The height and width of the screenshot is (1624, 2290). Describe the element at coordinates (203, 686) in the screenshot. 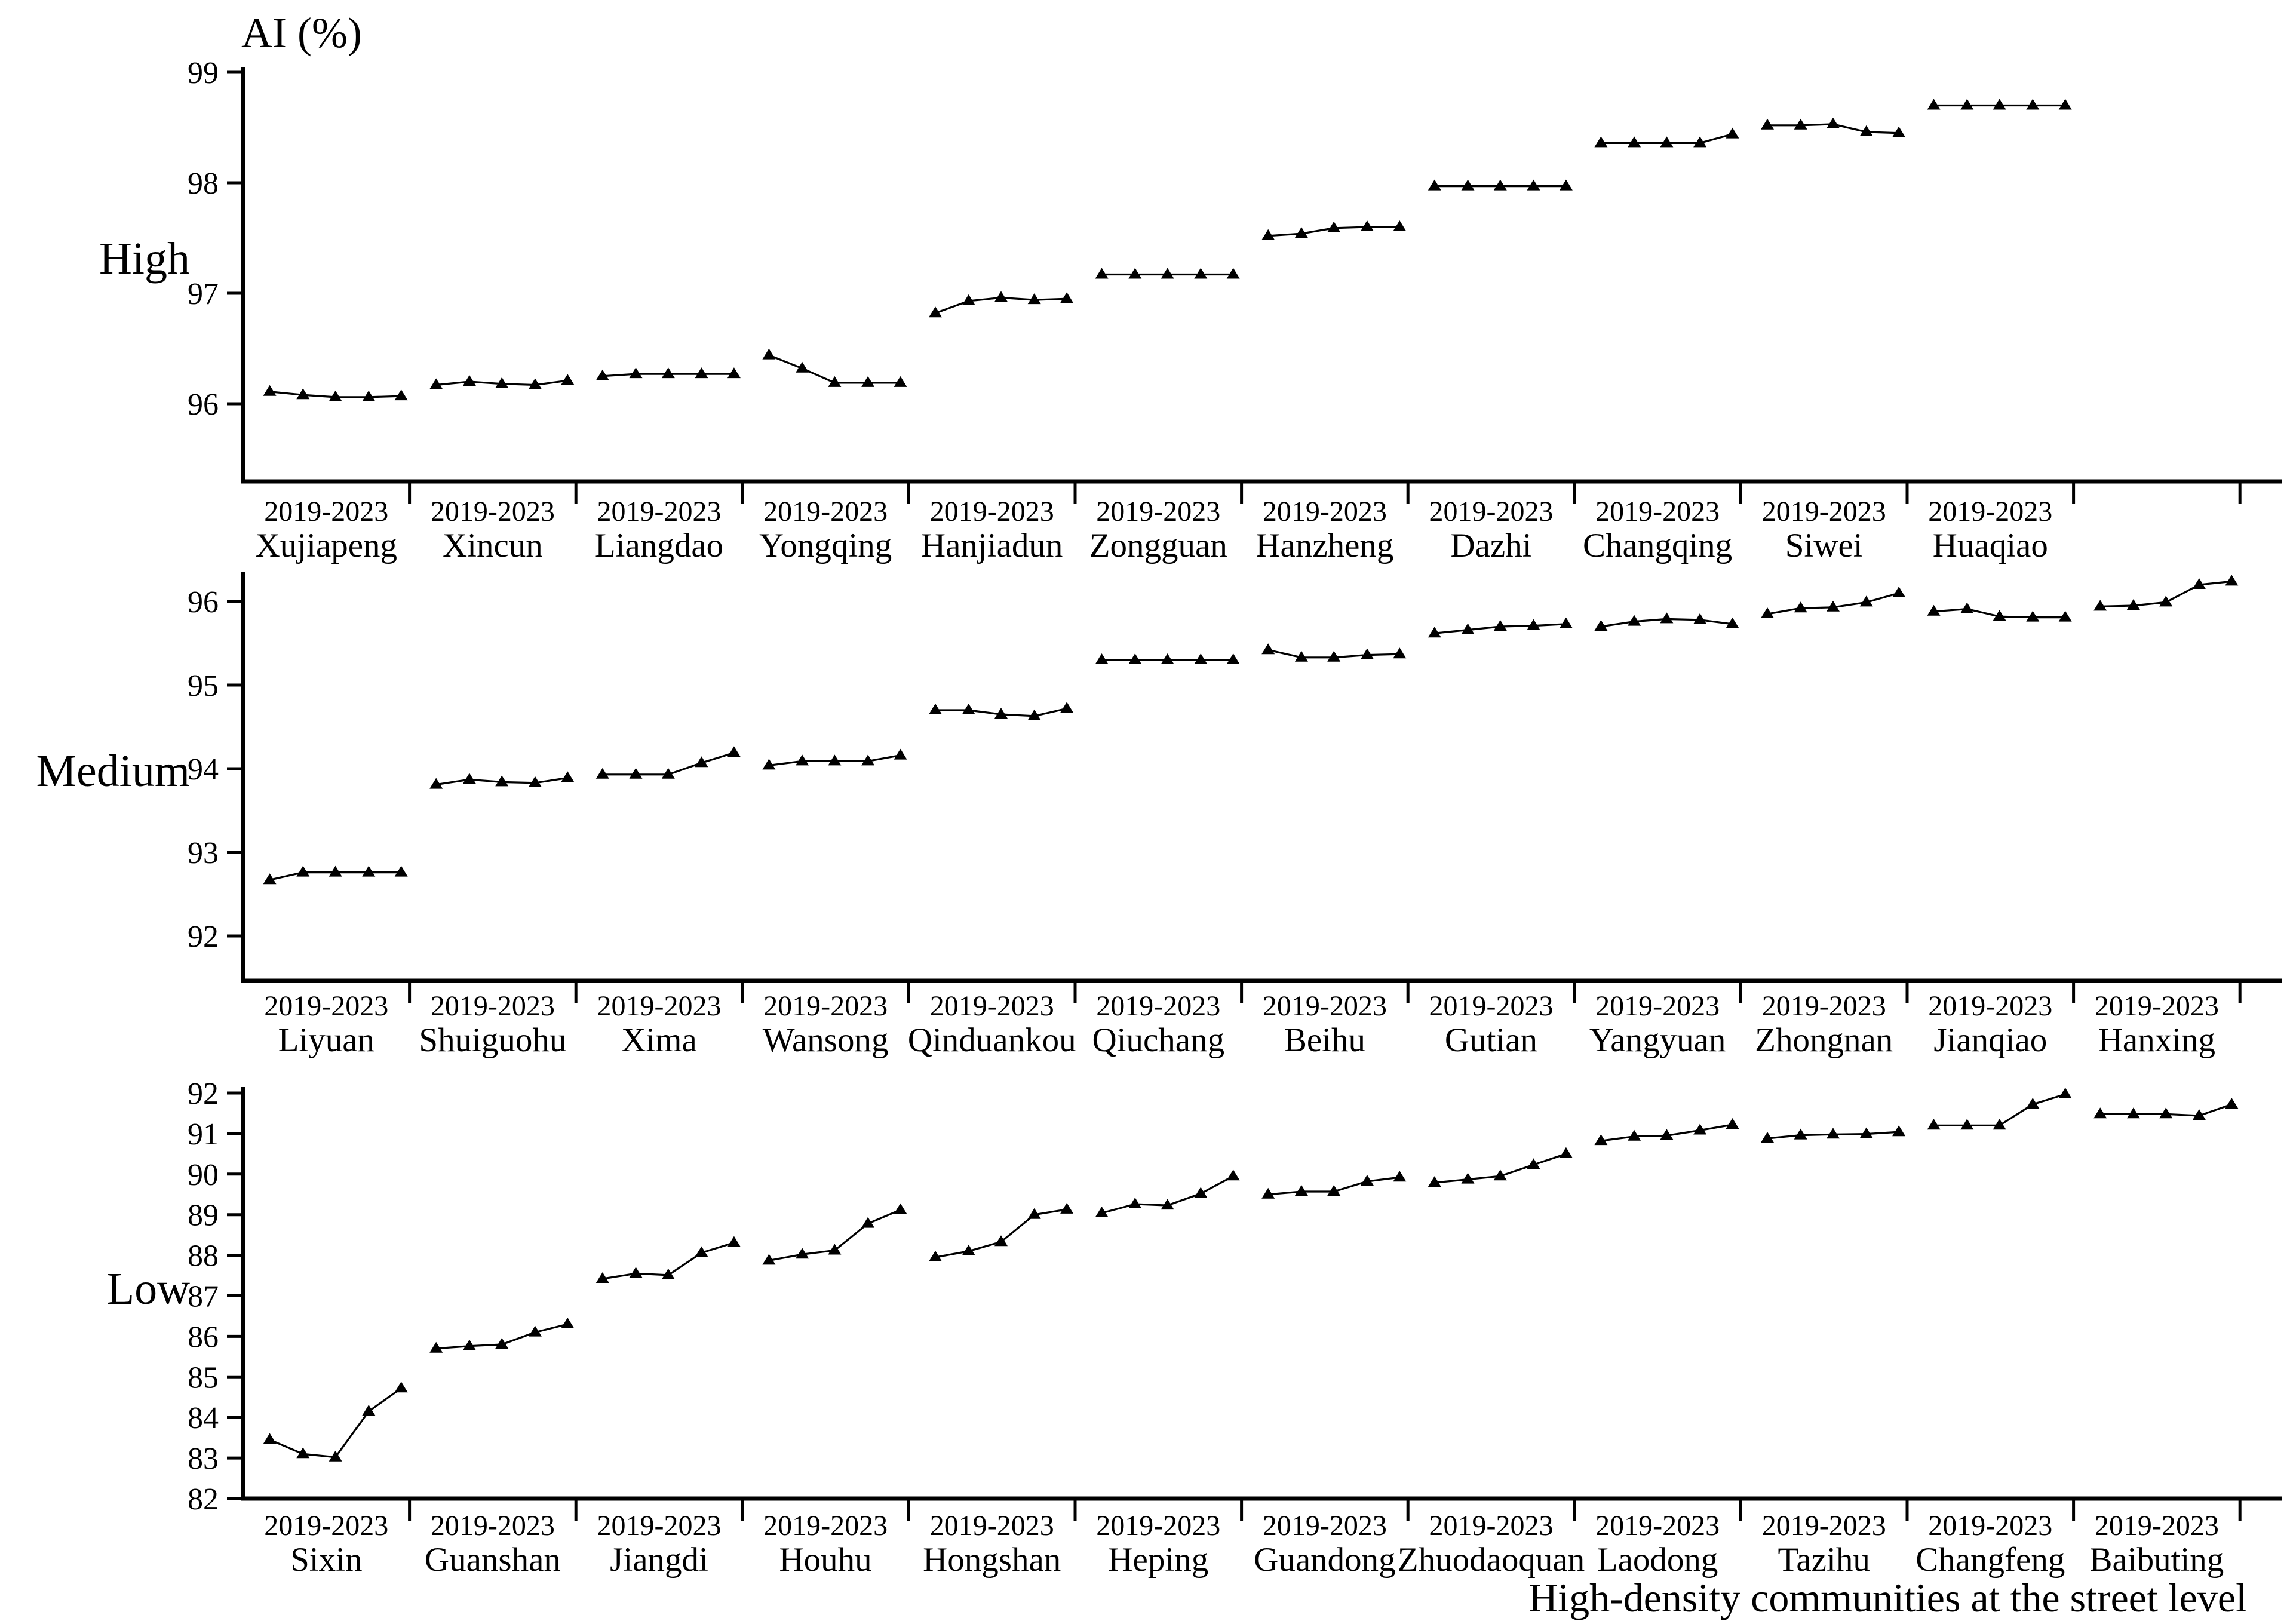

I see `y-tick-label: 95` at that location.